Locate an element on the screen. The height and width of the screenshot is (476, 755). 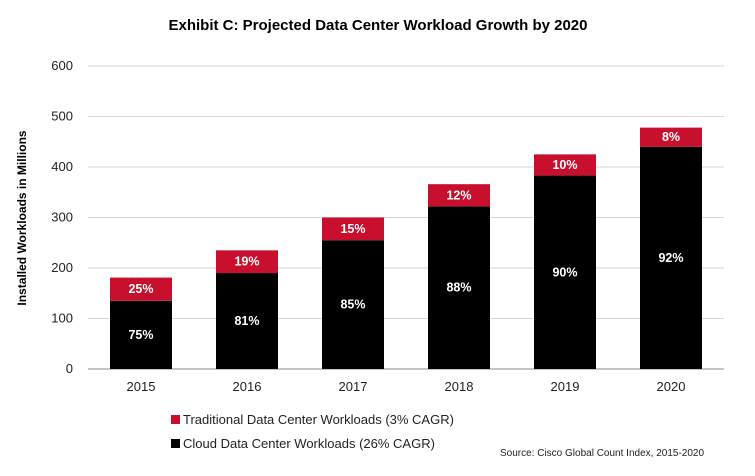
data-label-cloud: 85% is located at coordinates (352, 305).